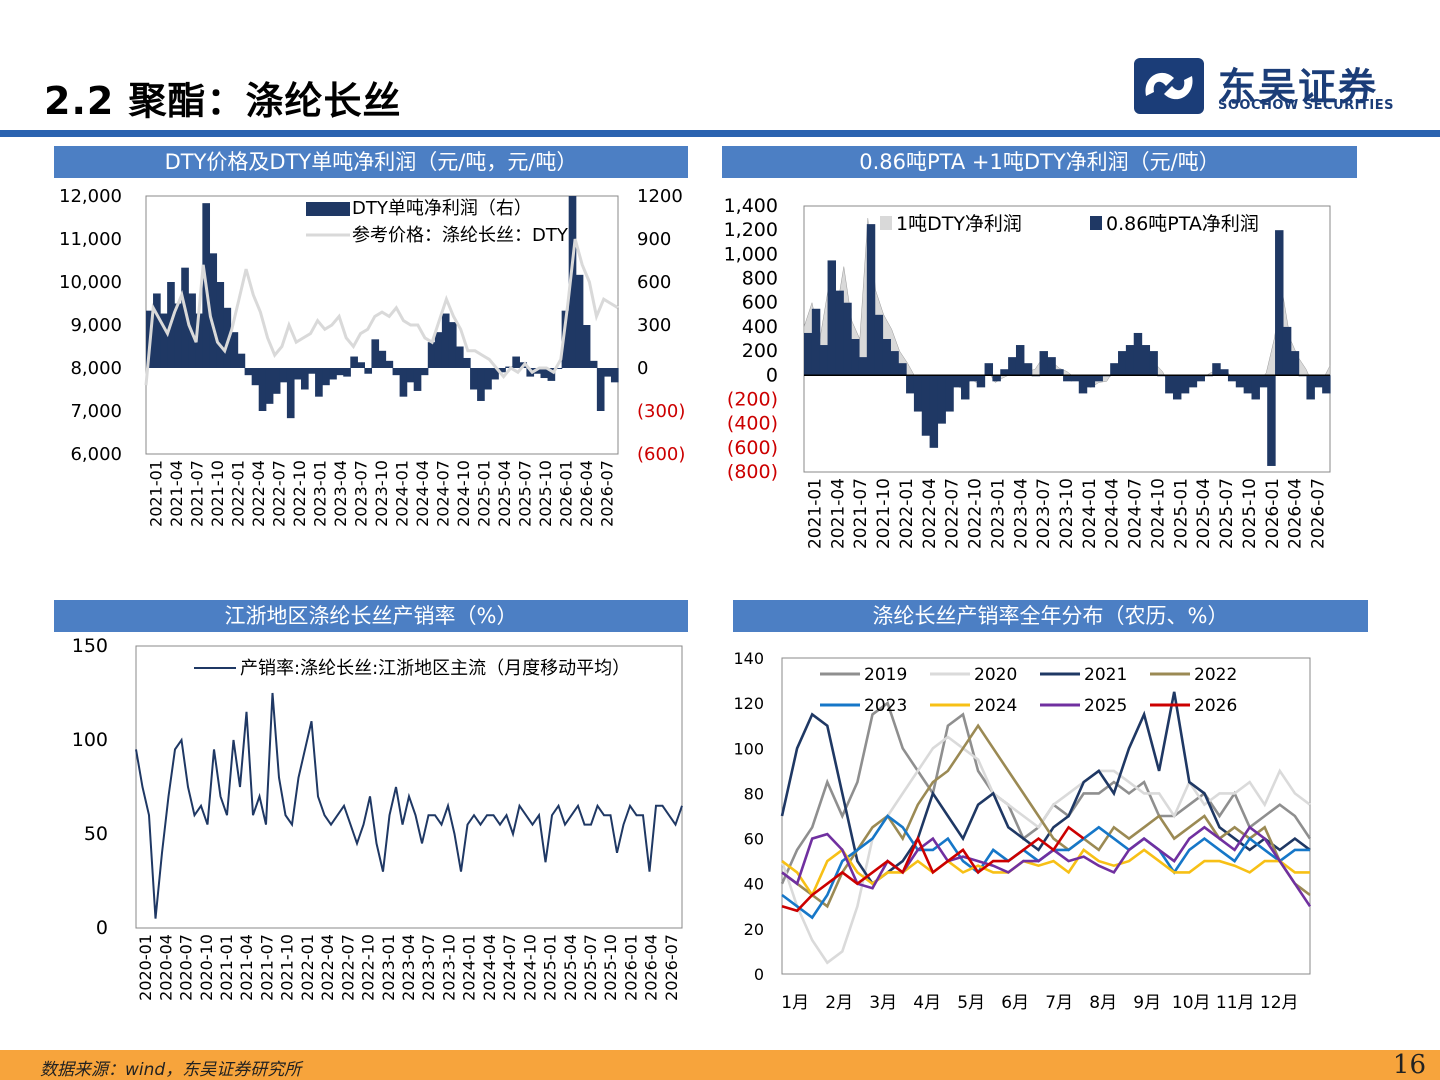 The image size is (1440, 1080). Describe the element at coordinates (1046, 816) in the screenshot. I see `series-line-2022` at that location.